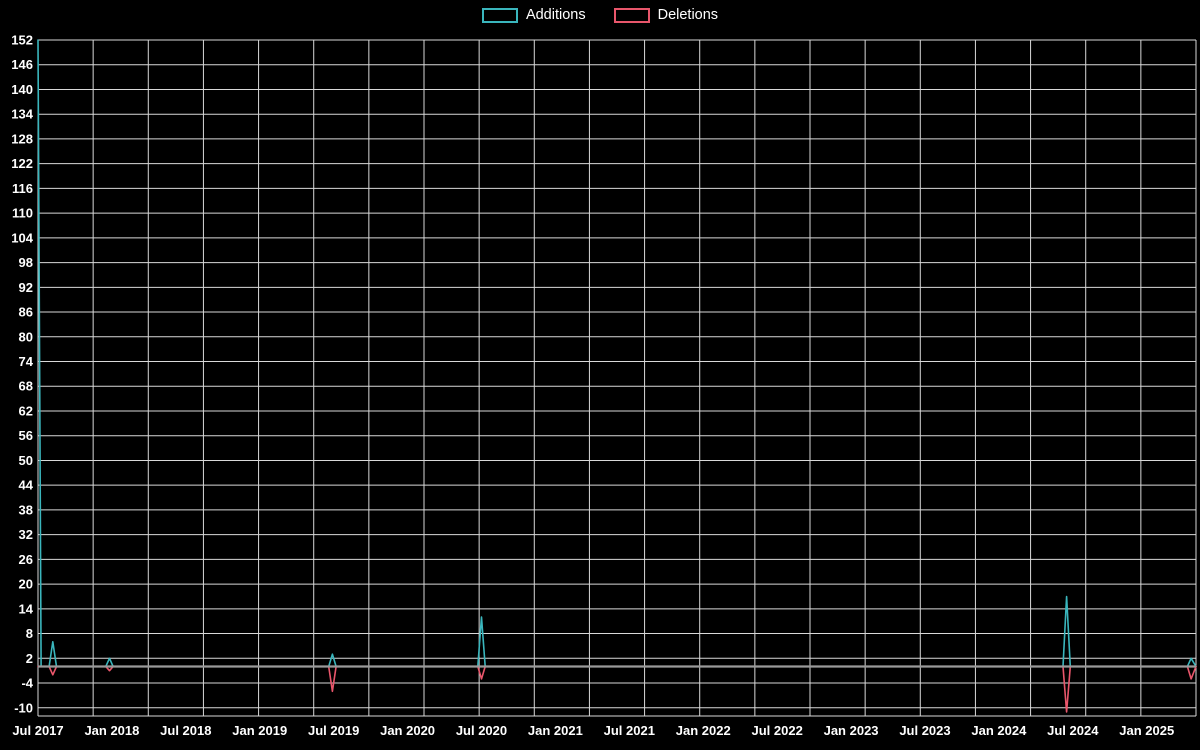 This screenshot has width=1200, height=750. I want to click on x-tick-label: Jan 2019, so click(259, 730).